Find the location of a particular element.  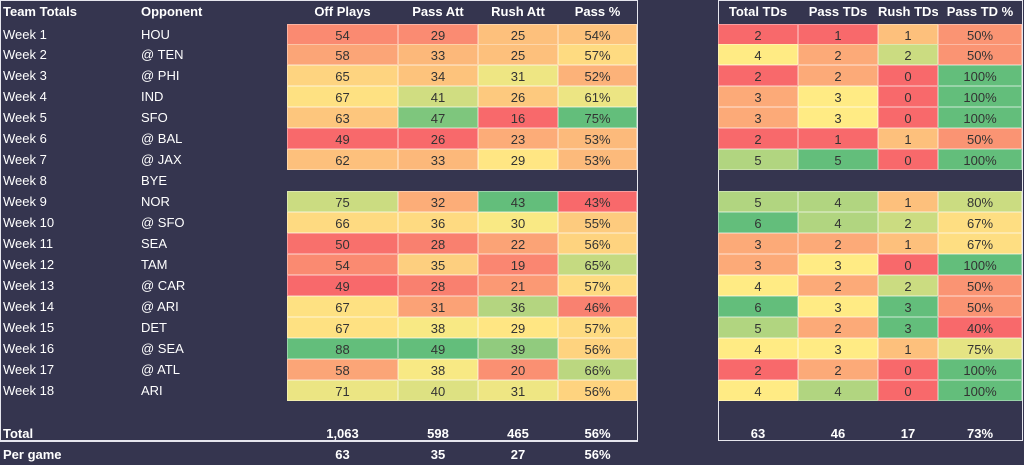

row-label: Week 9 is located at coordinates (25, 202).